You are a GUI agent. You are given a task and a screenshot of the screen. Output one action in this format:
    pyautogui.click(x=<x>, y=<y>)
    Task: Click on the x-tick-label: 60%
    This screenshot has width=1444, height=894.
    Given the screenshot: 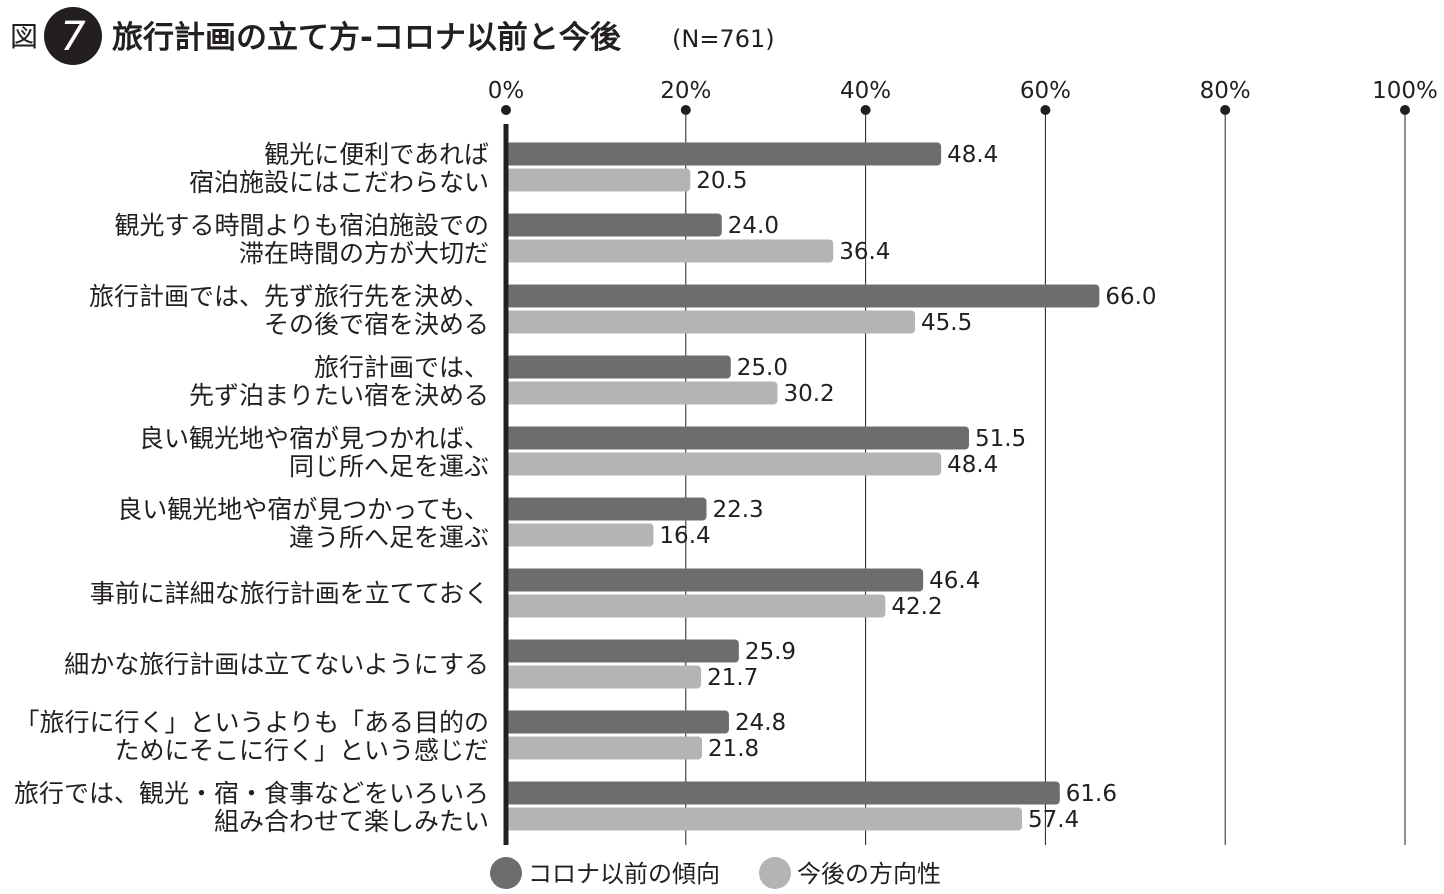 What is the action you would take?
    pyautogui.click(x=1045, y=91)
    